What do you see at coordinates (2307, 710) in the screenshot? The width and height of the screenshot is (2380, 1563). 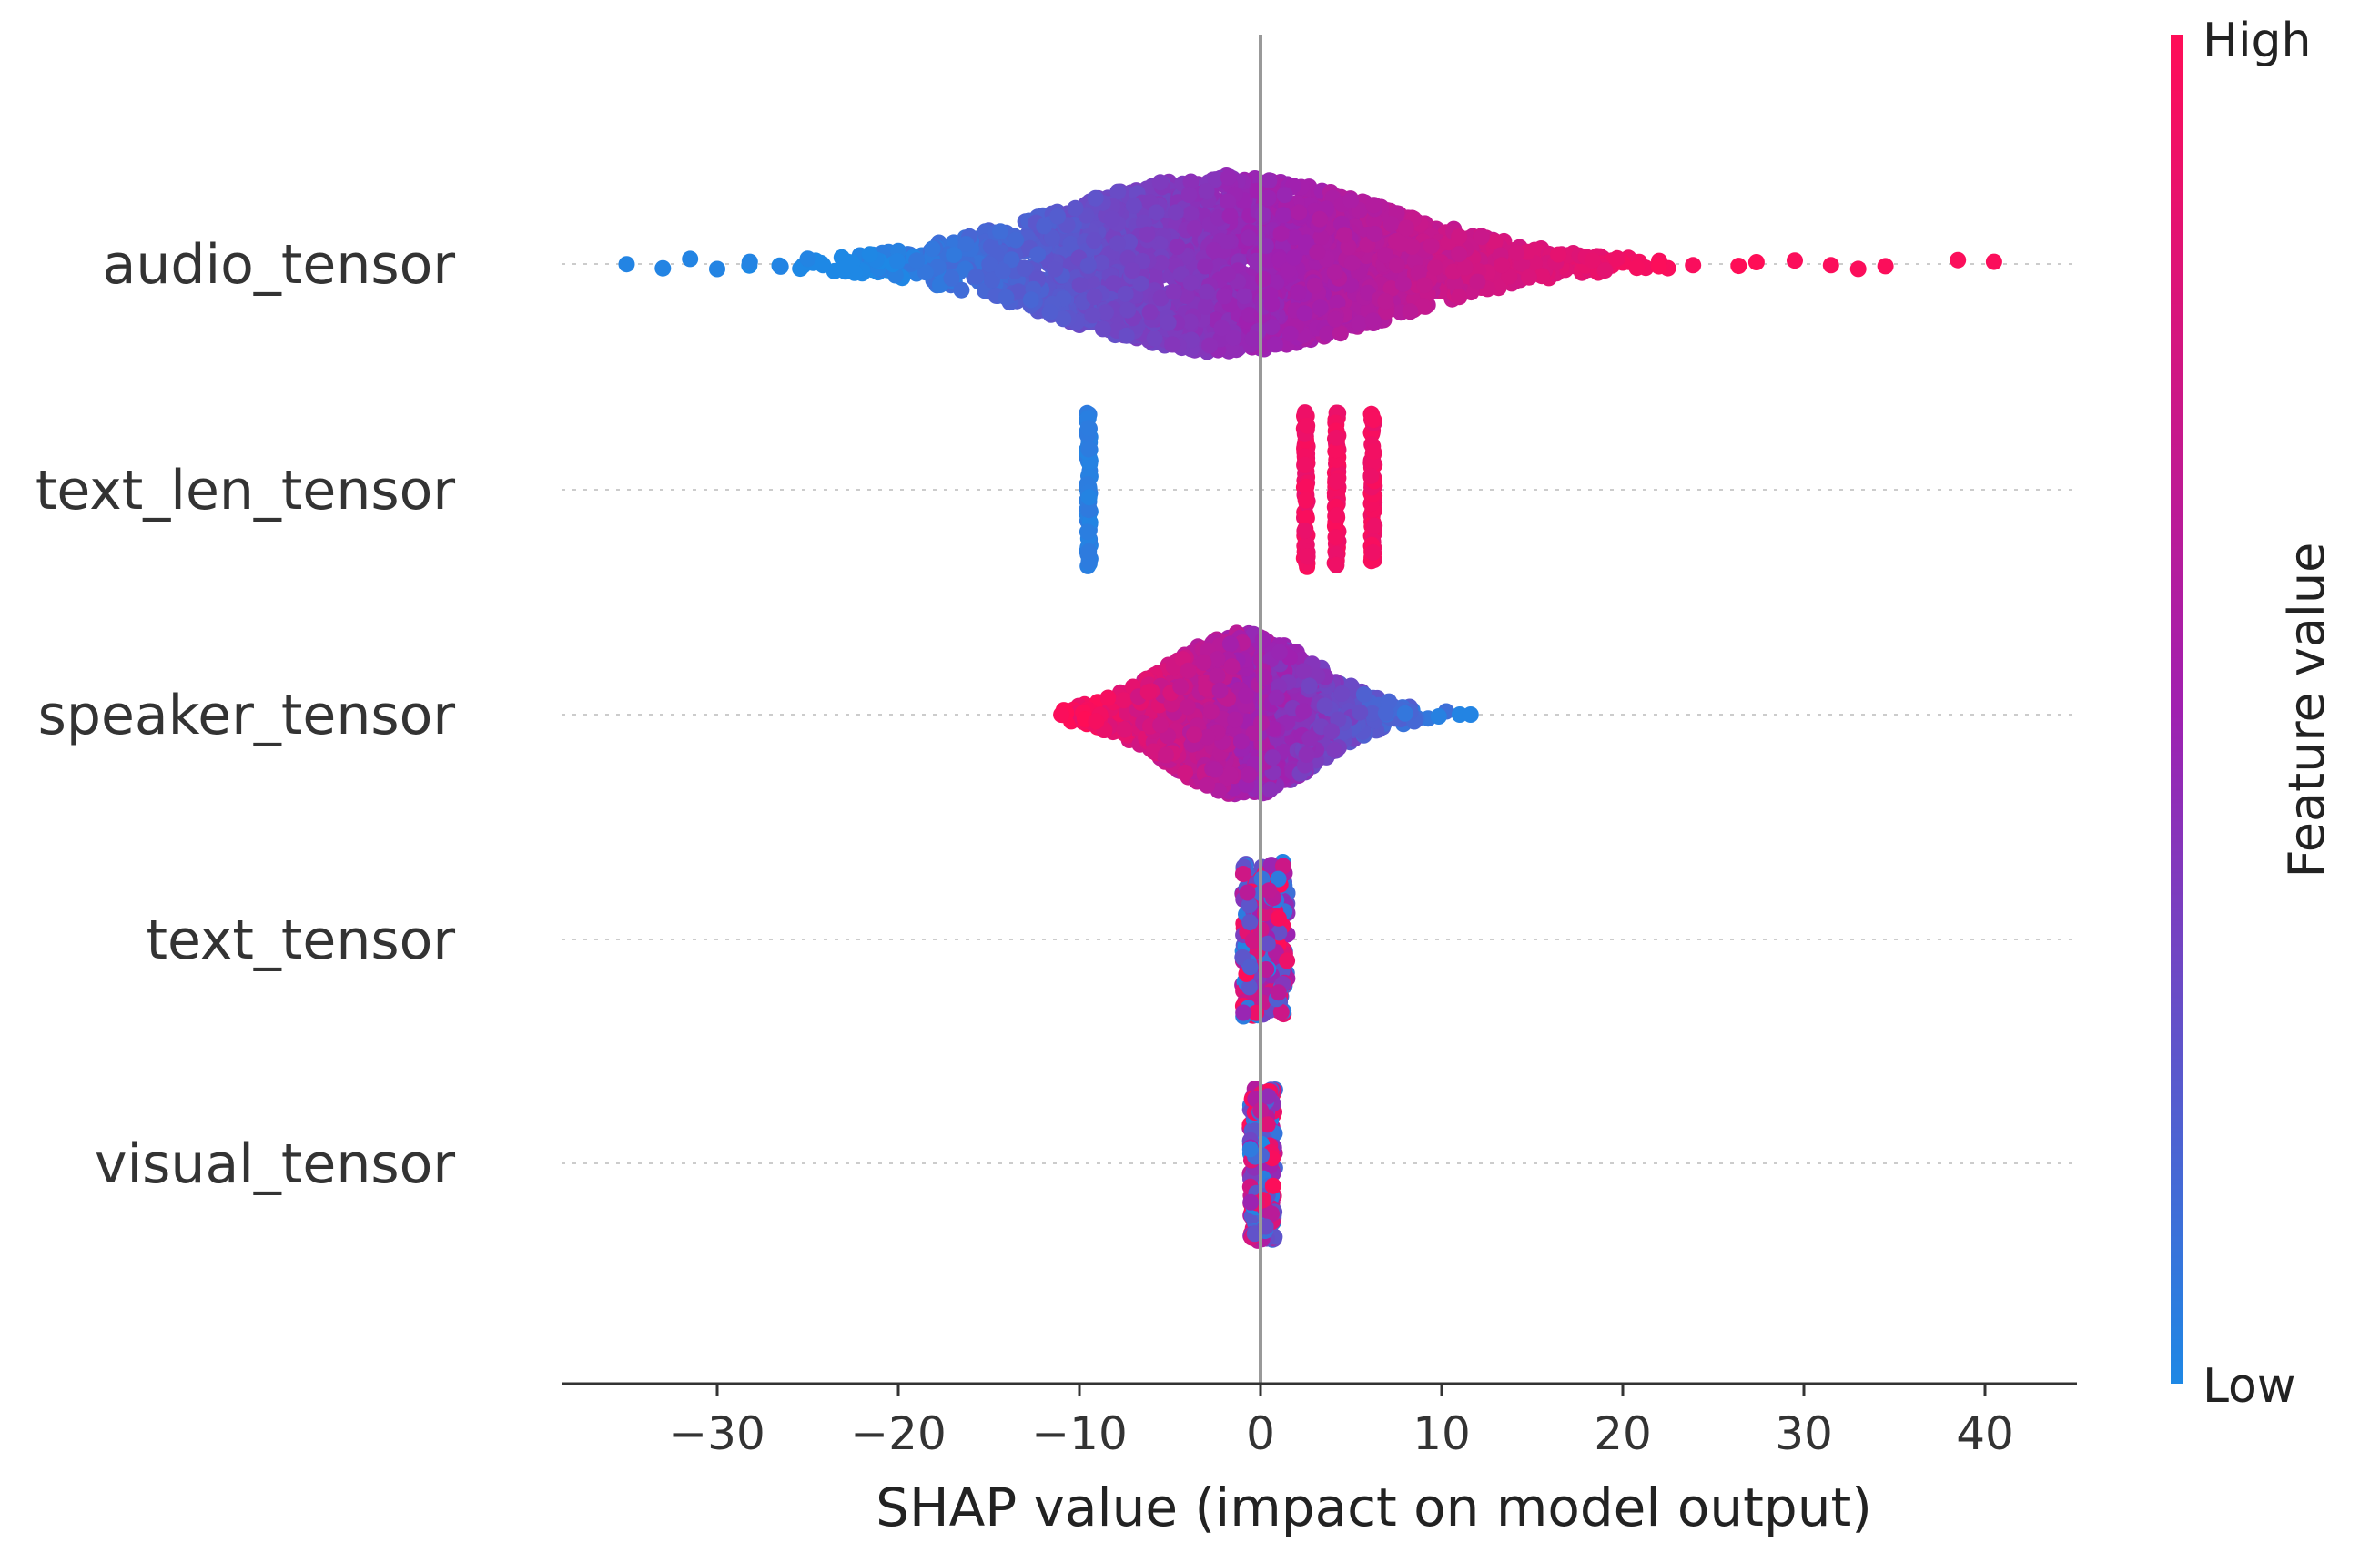 I see `colorbar-title: Feature value` at bounding box center [2307, 710].